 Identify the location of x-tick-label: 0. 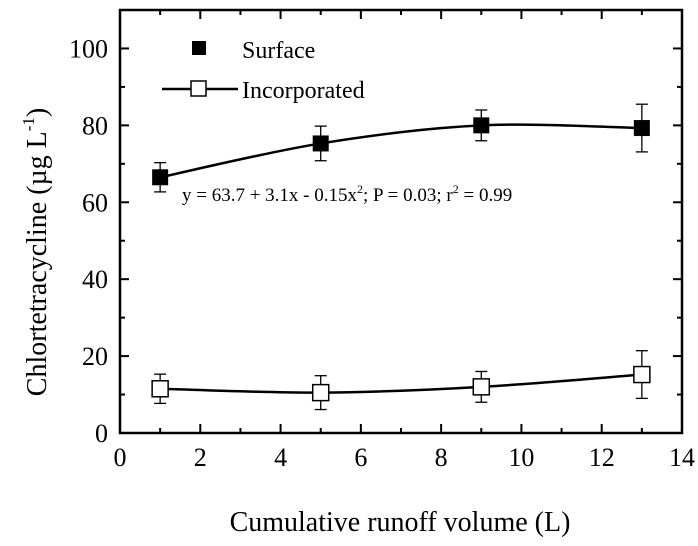
(120, 457).